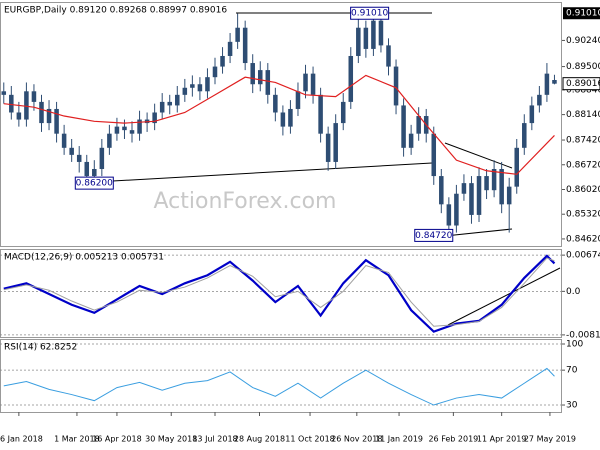  I want to click on x-tick-label: 11 Jan 2019, so click(399, 439).